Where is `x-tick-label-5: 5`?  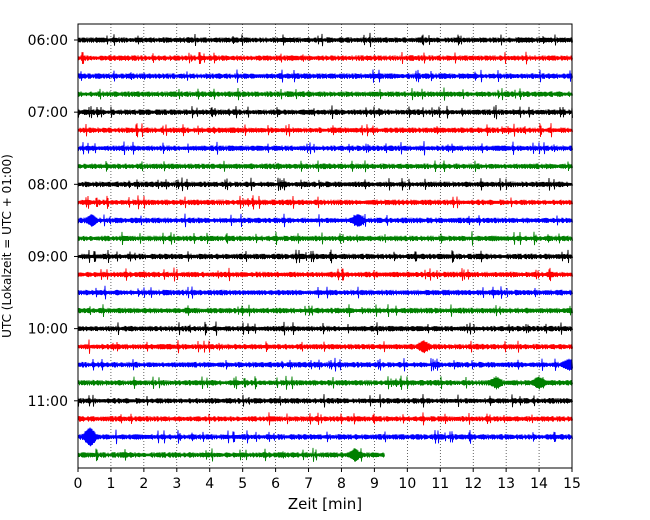
x-tick-label-5: 5 is located at coordinates (242, 484).